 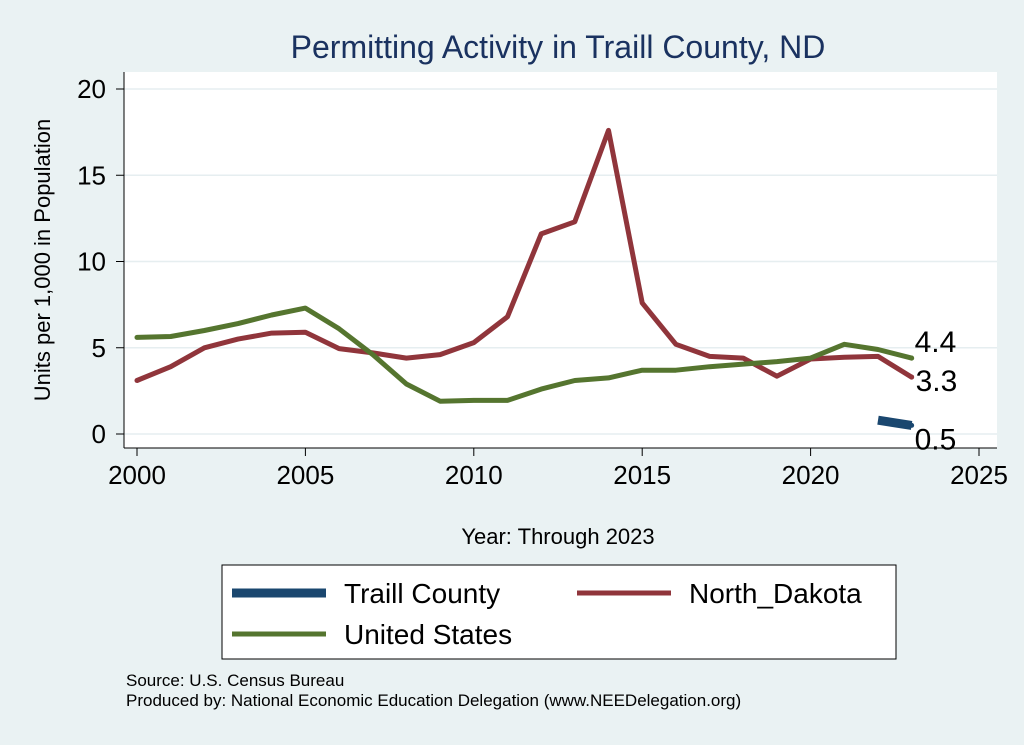 I want to click on y-tick-label: 10, so click(x=91, y=262).